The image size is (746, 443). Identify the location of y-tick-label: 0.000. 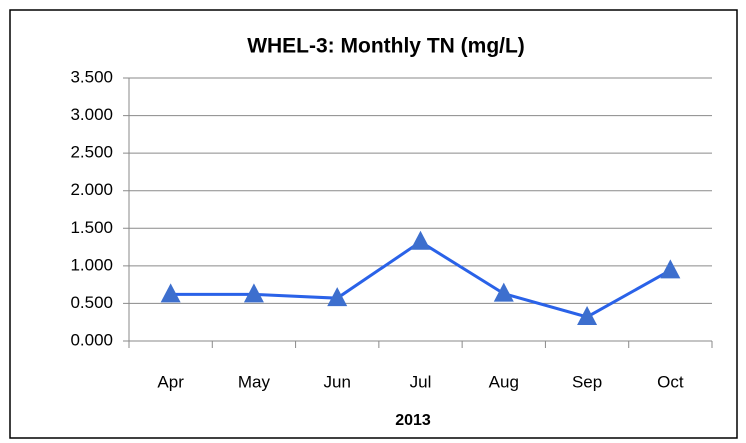
(91, 339).